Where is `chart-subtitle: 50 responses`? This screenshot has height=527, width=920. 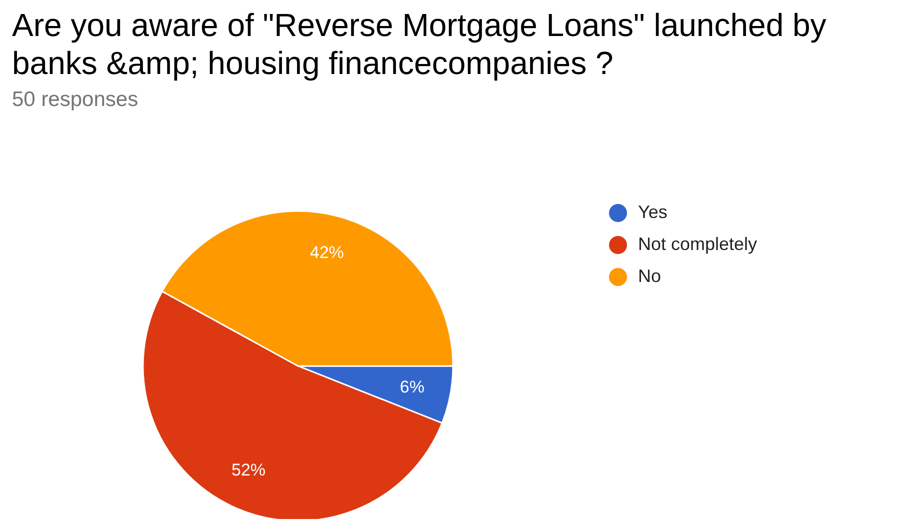
chart-subtitle: 50 responses is located at coordinates (75, 99).